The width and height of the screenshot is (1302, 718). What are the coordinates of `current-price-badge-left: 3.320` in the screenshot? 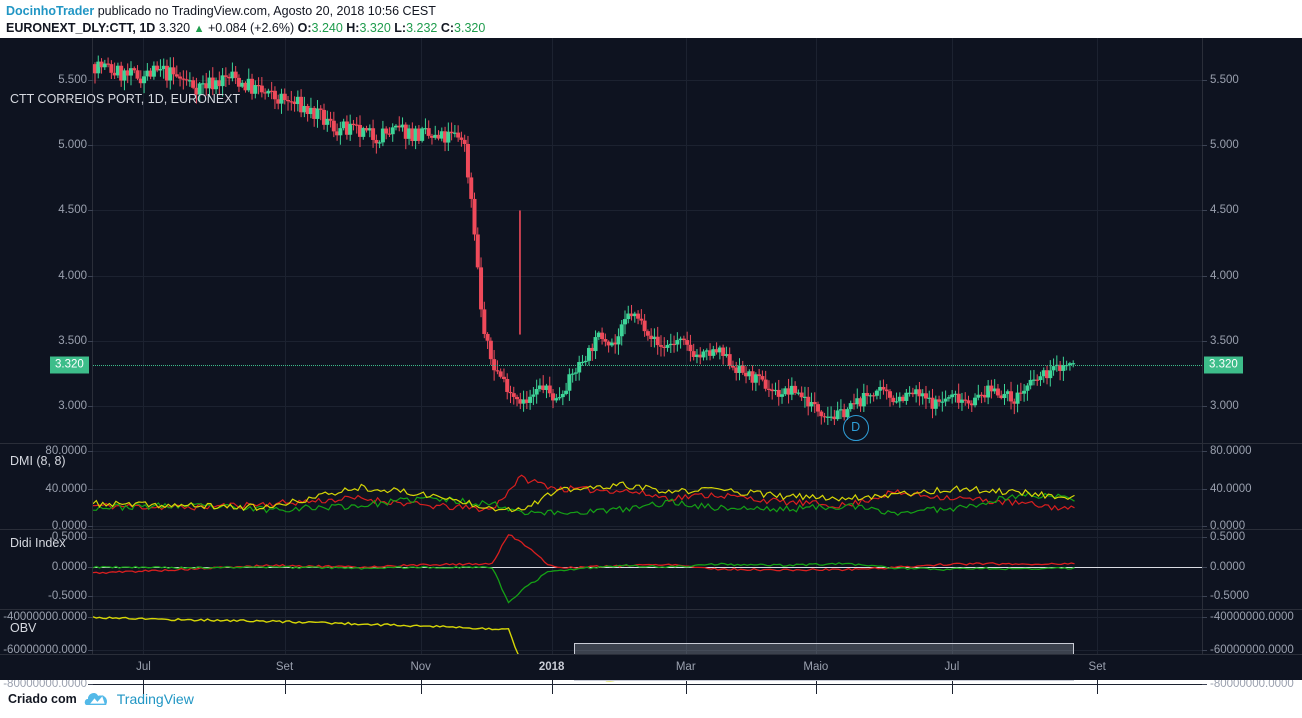 It's located at (69, 365).